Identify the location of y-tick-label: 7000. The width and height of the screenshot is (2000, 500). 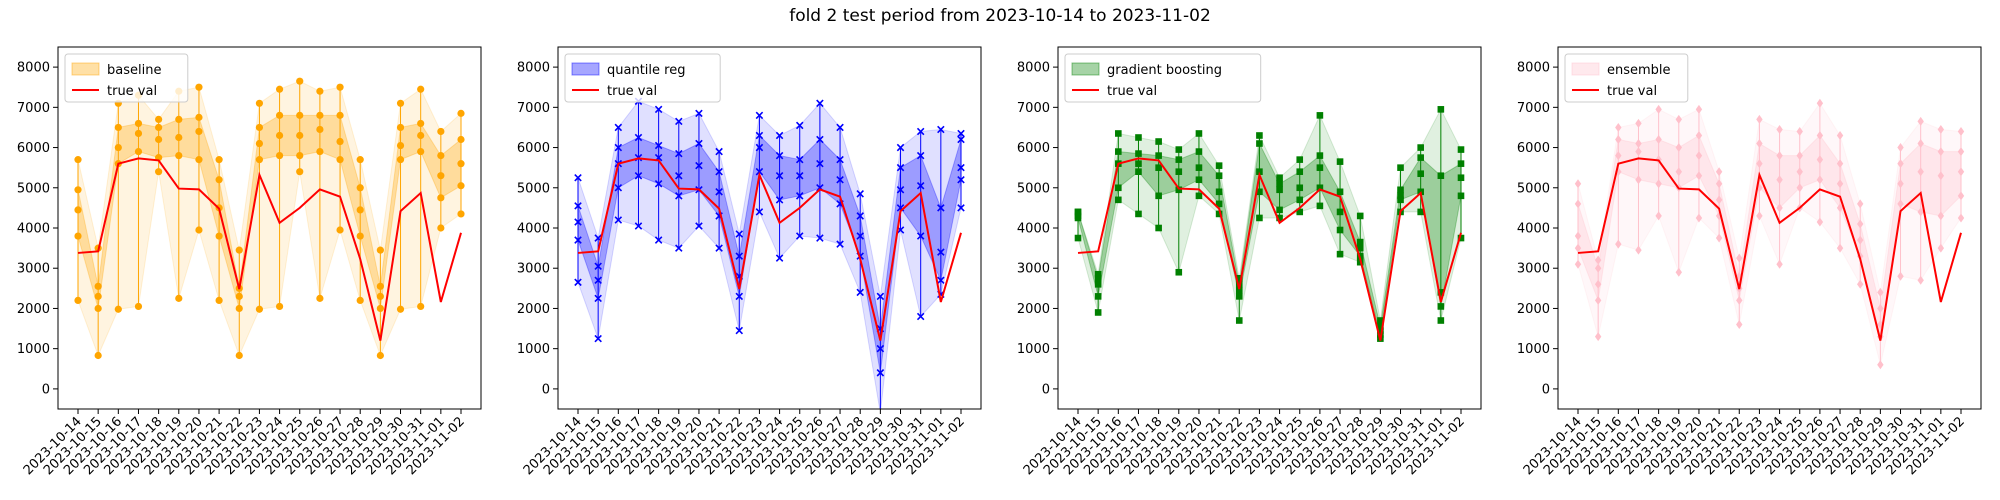
(33, 108).